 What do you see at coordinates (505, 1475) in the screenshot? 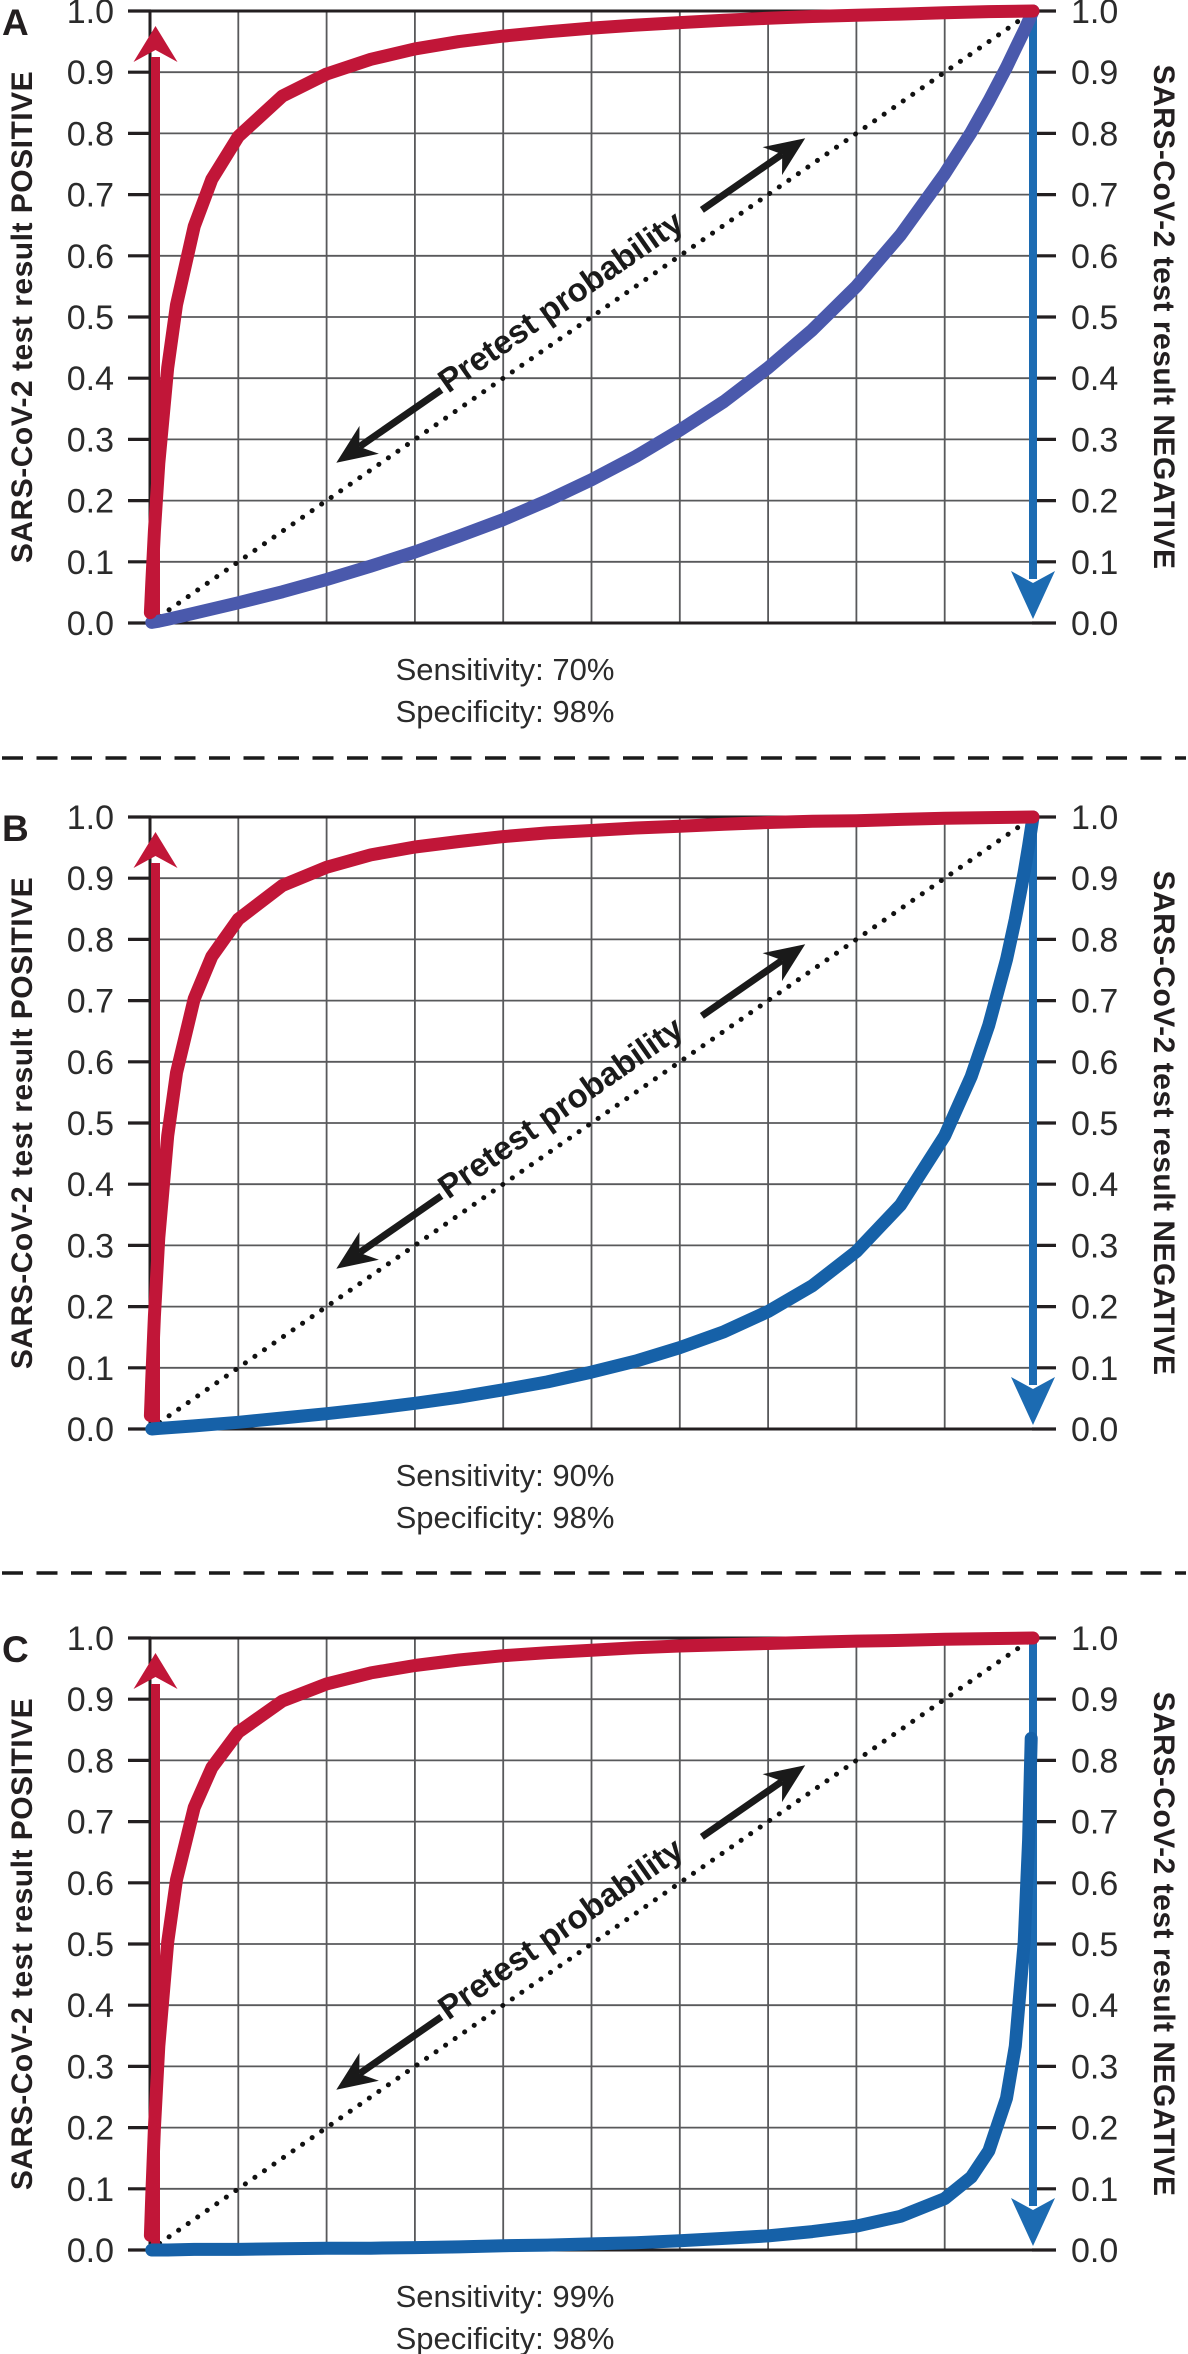
I see `caption-sensitivity: Sensitivity: 90%` at bounding box center [505, 1475].